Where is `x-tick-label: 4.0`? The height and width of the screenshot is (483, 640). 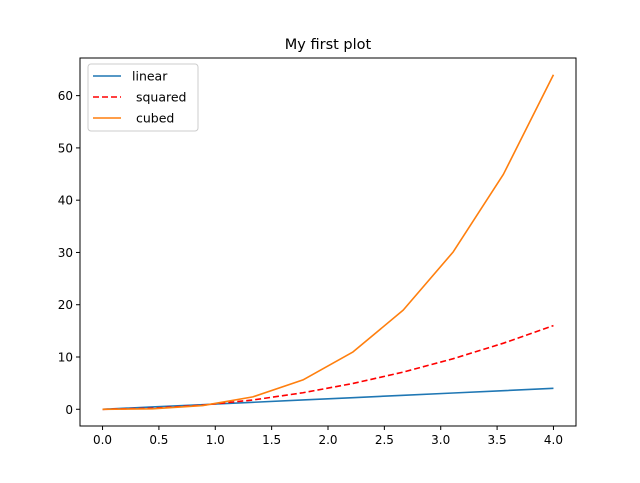
x-tick-label: 4.0 is located at coordinates (553, 440).